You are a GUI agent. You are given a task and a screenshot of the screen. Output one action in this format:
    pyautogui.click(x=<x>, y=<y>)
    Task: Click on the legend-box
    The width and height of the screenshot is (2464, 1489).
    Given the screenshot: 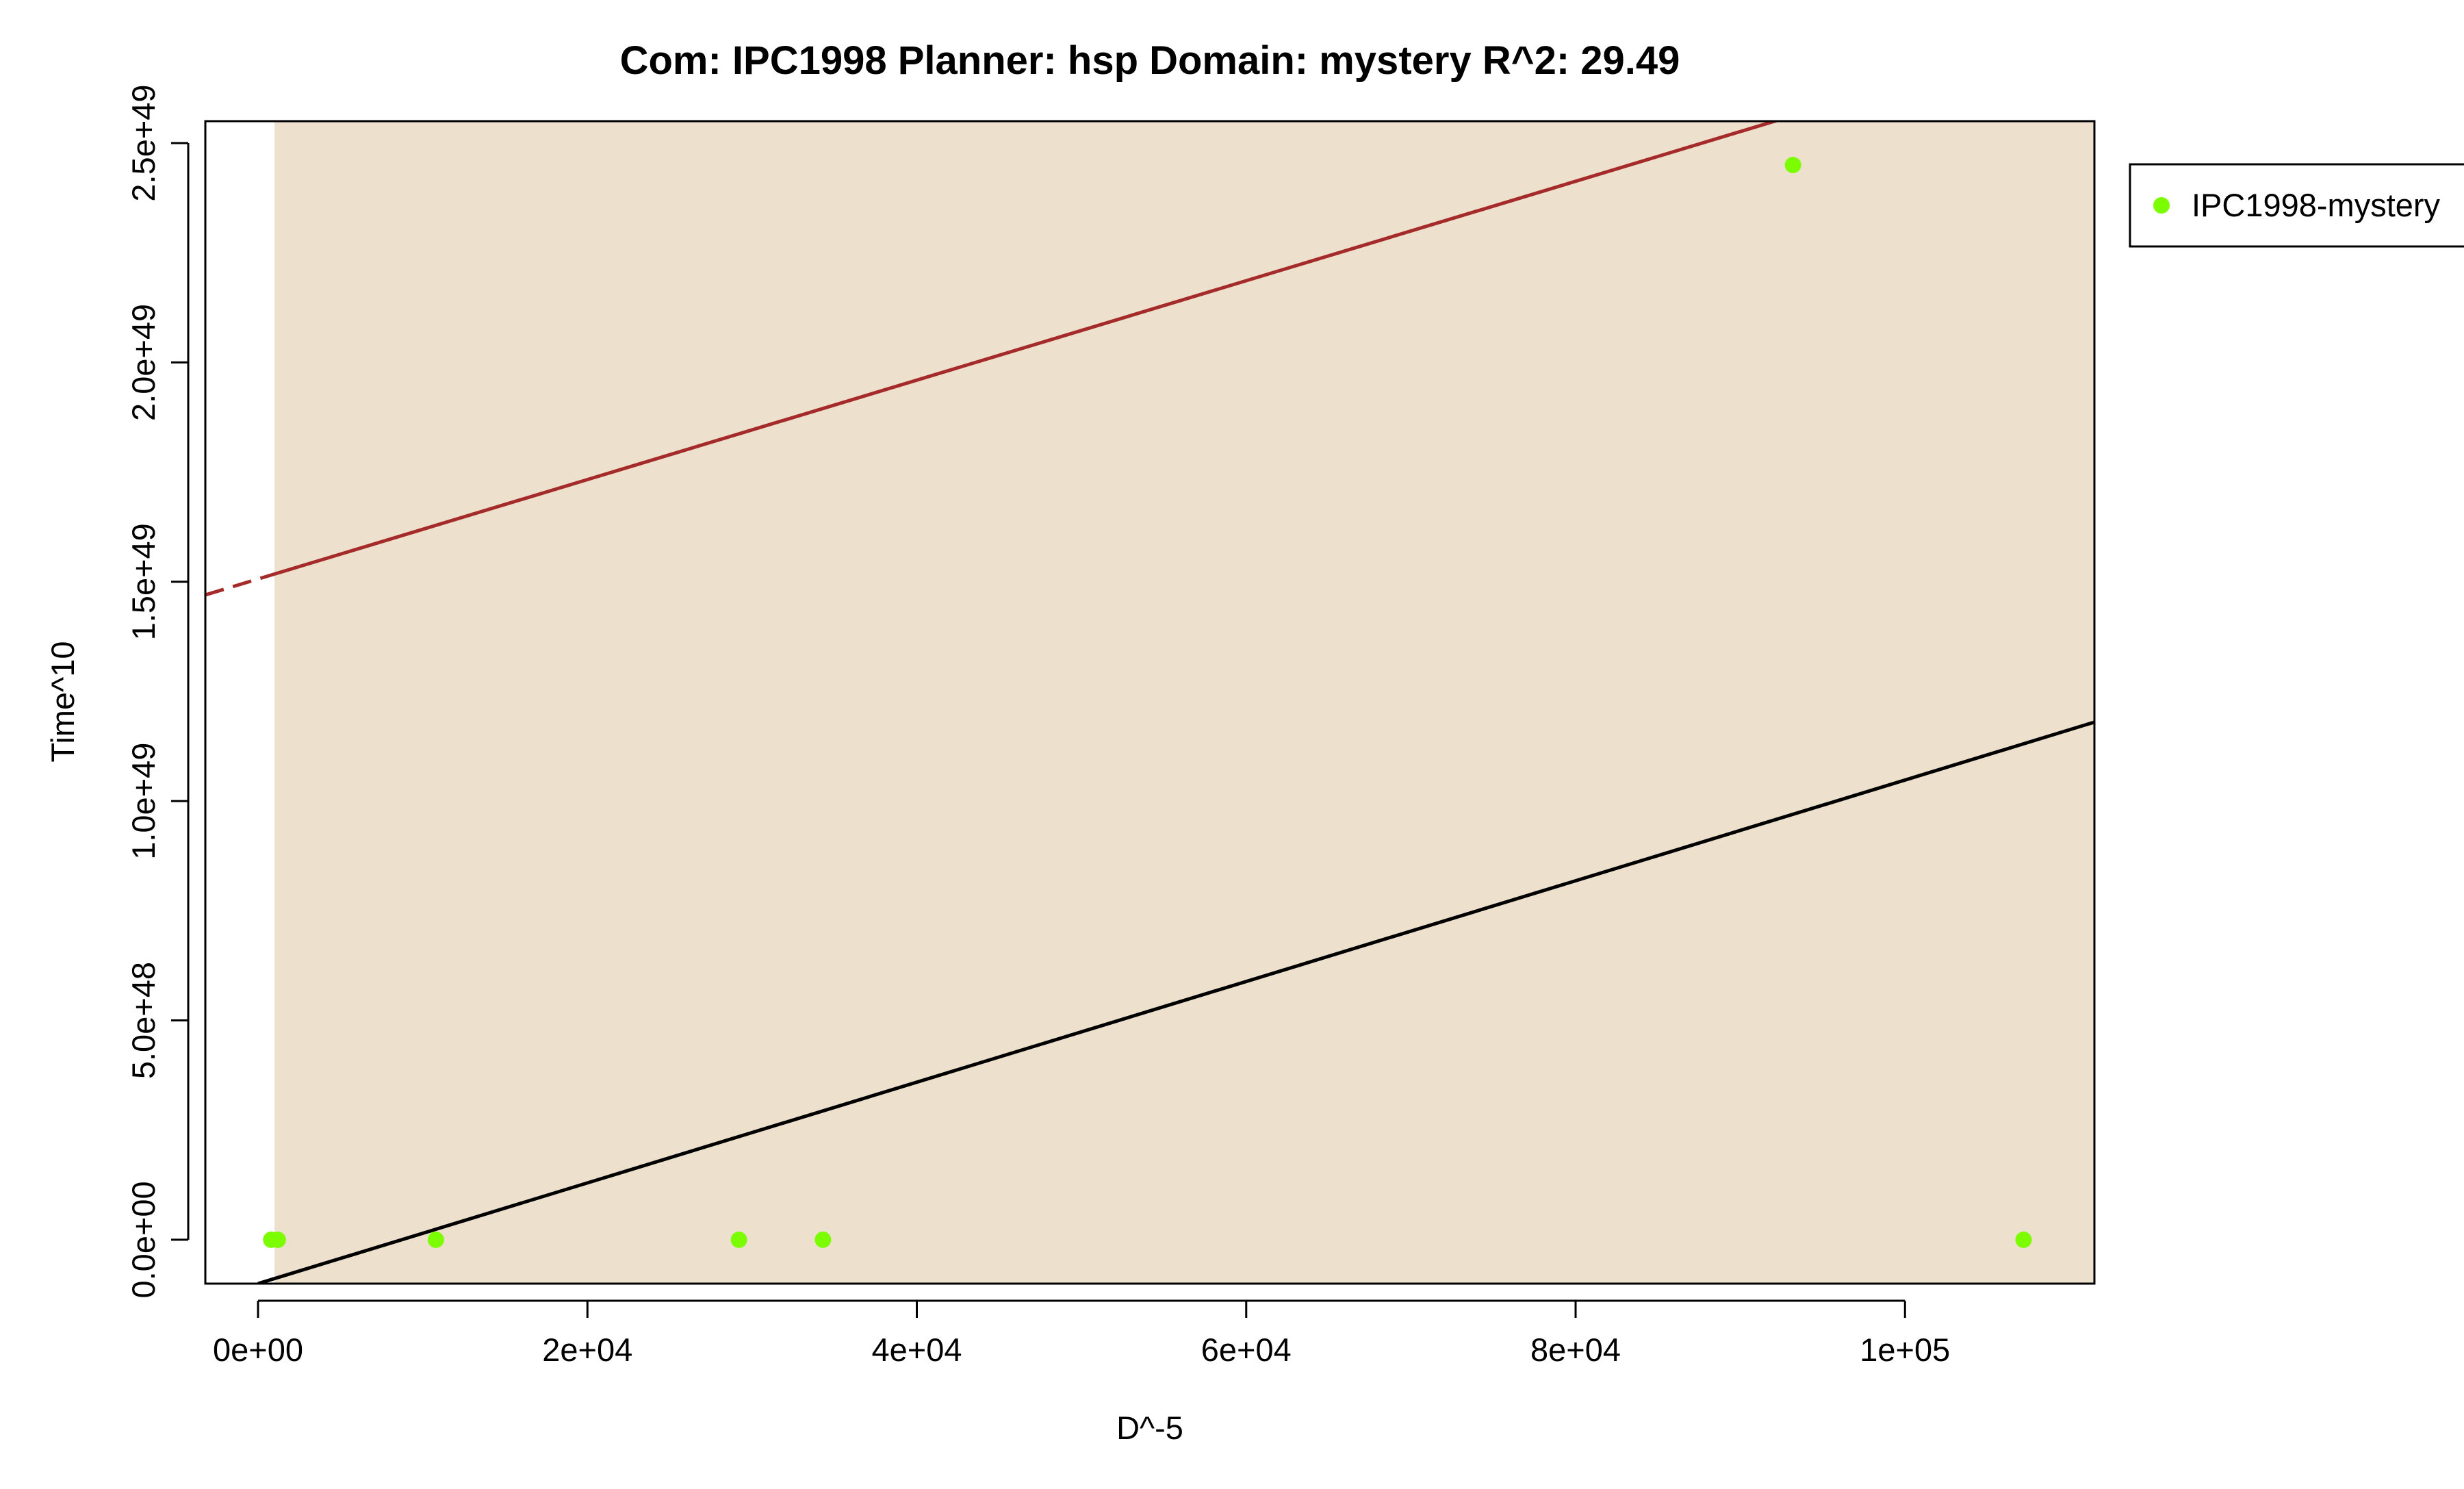 What is the action you would take?
    pyautogui.click(x=2296, y=205)
    